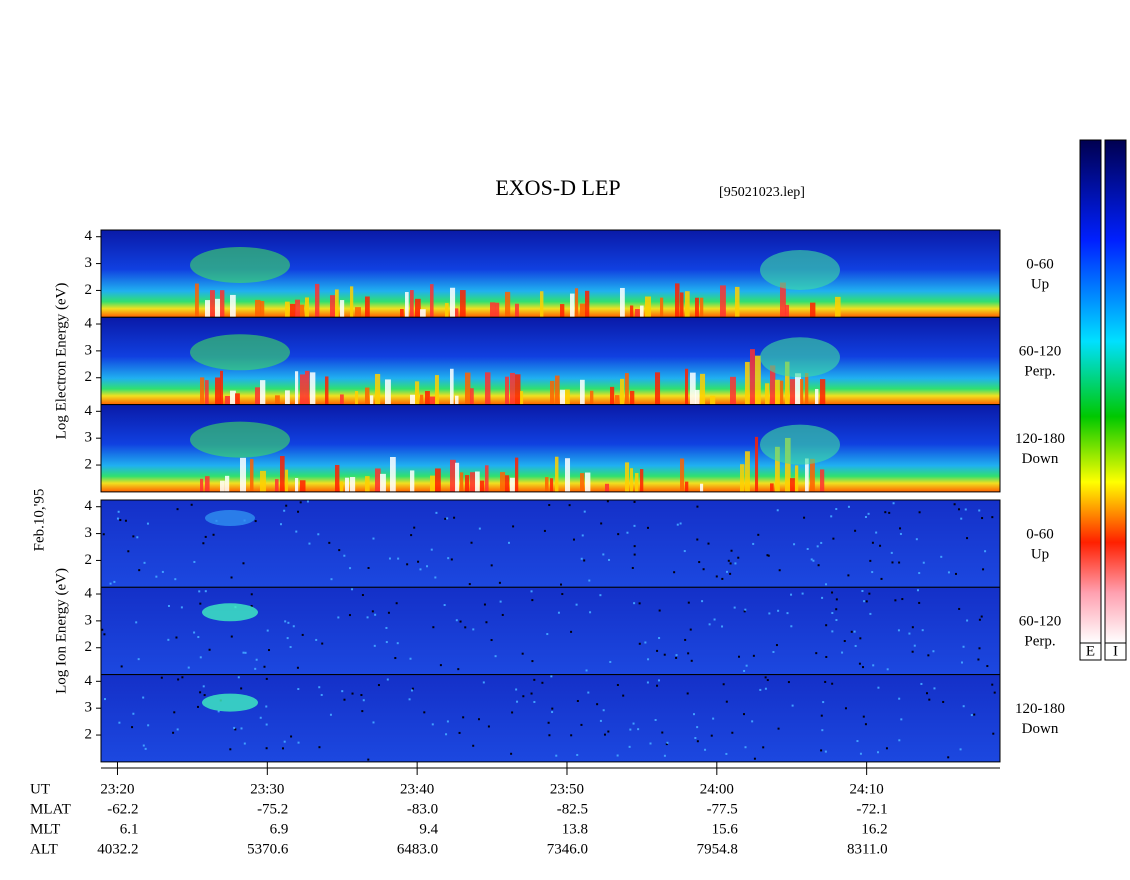 The image size is (1130, 880). I want to click on colorbar-label: E, so click(1090, 651).